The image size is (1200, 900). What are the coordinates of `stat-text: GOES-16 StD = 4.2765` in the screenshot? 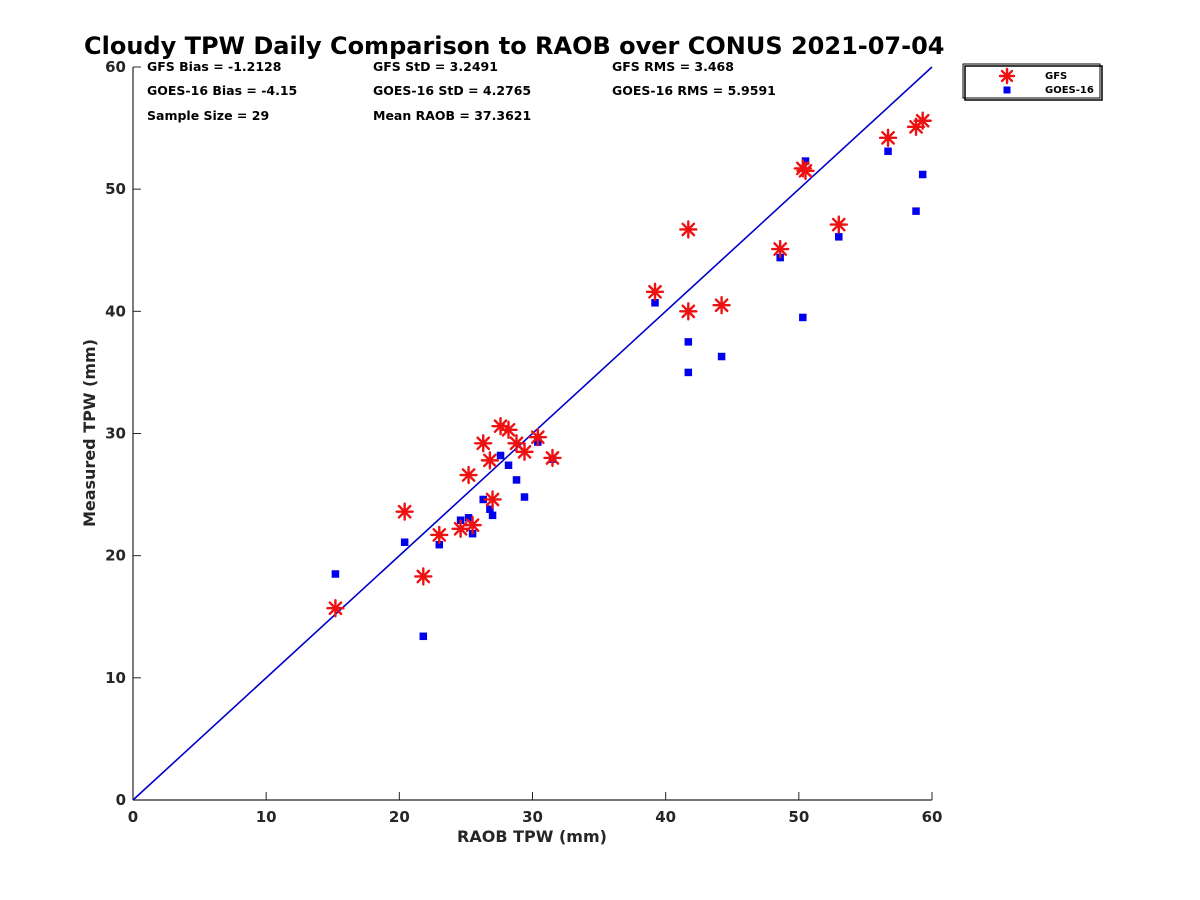 It's located at (452, 90).